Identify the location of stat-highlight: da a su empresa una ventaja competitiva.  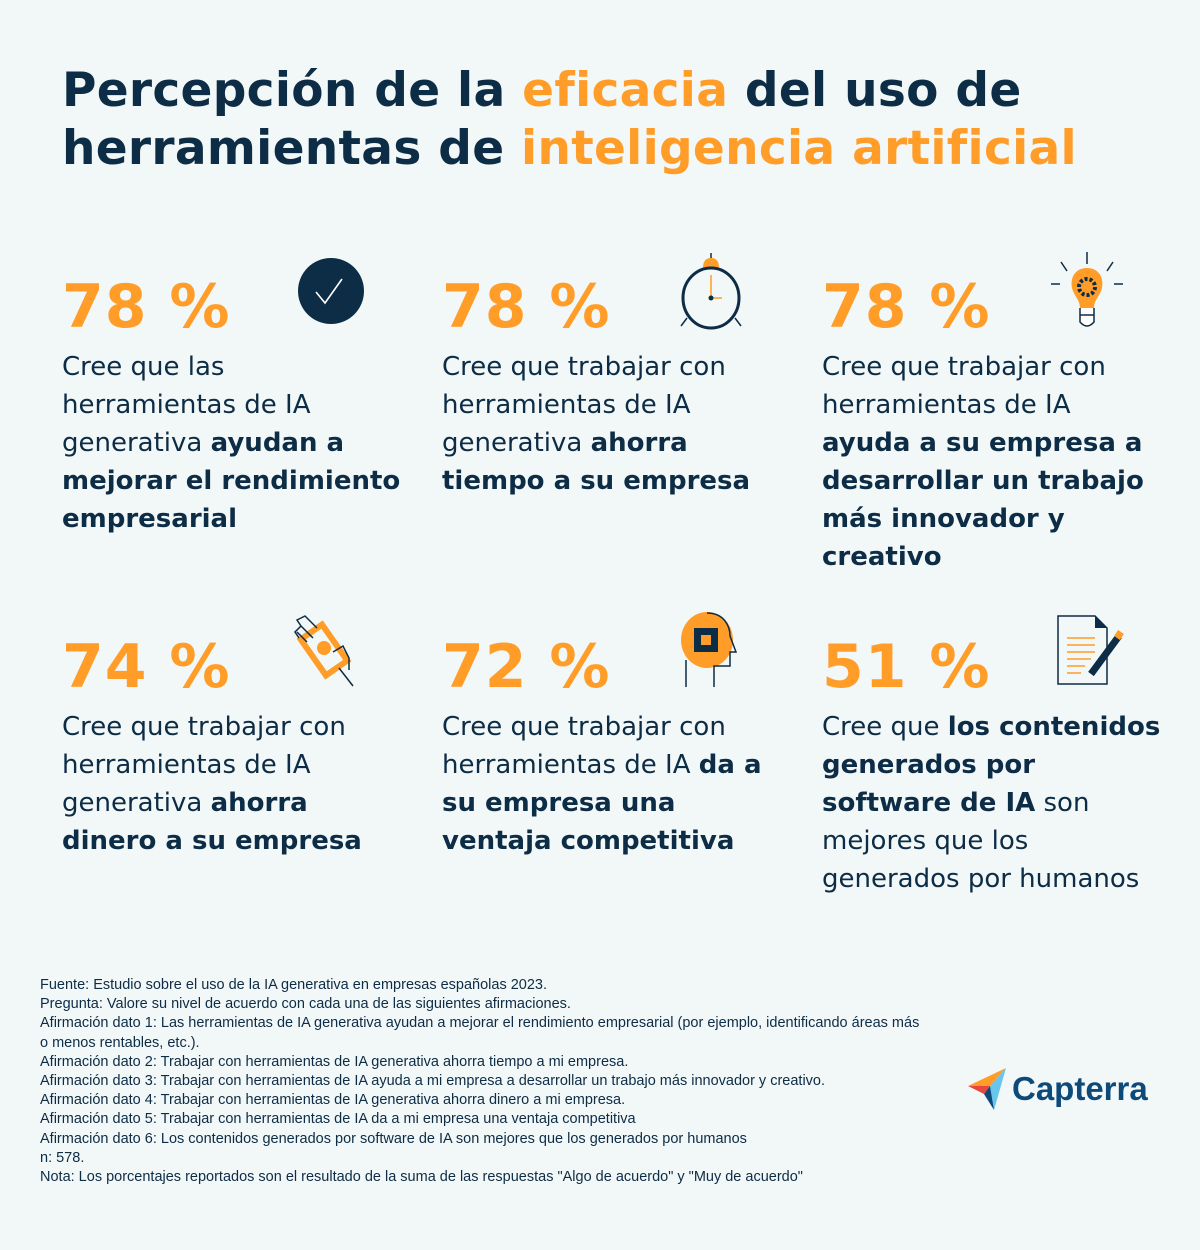
(602, 803).